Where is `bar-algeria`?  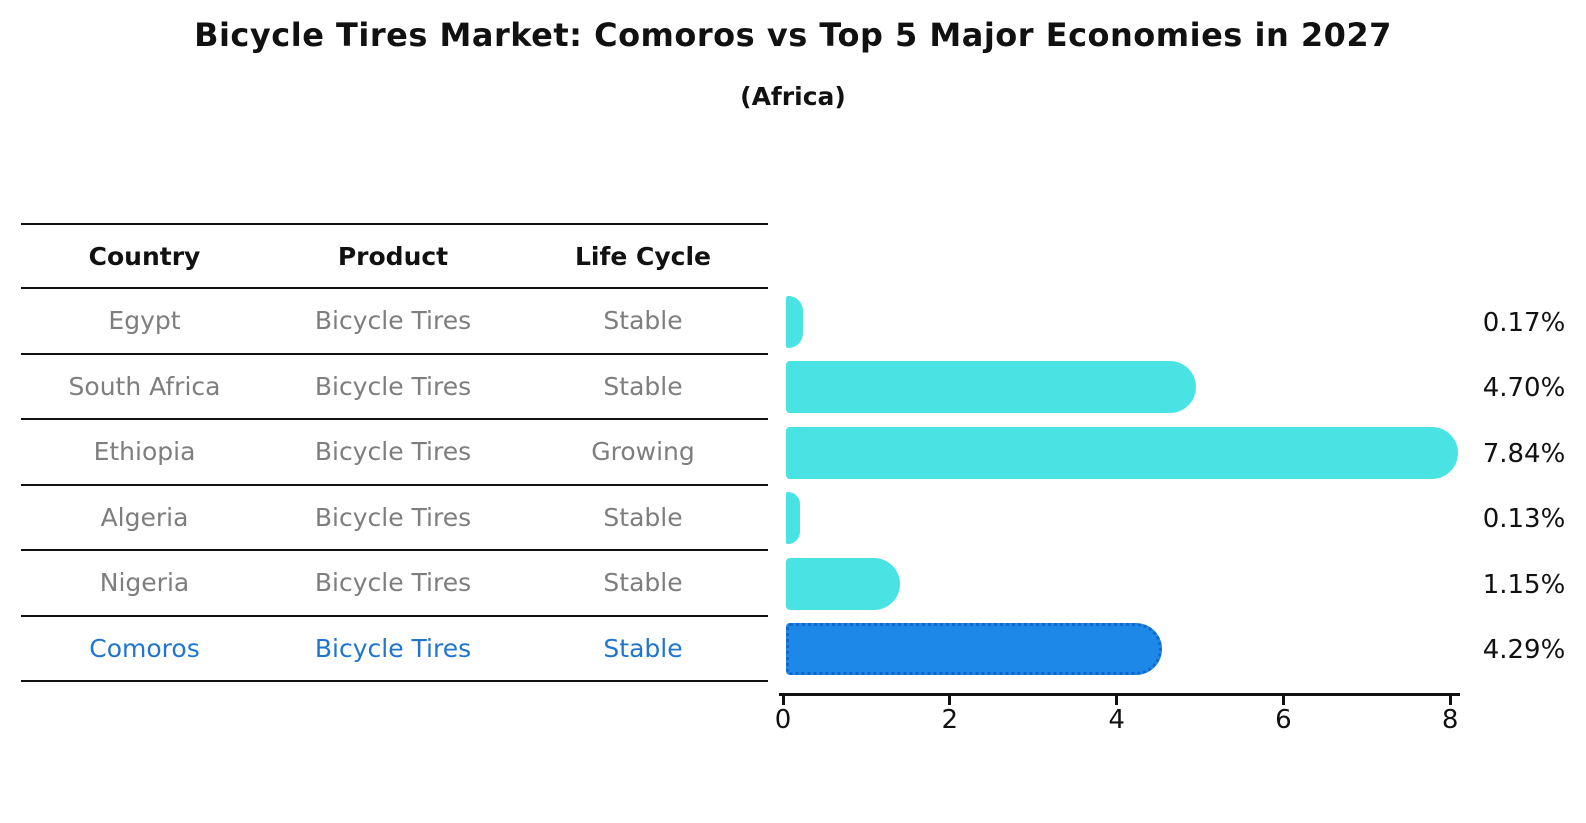 bar-algeria is located at coordinates (793, 518).